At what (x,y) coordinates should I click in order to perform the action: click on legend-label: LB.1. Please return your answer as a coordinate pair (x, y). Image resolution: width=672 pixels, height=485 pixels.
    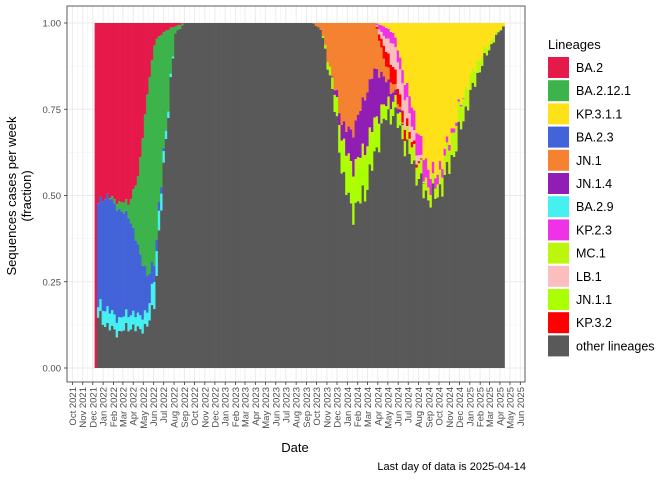
    Looking at the image, I should click on (589, 277).